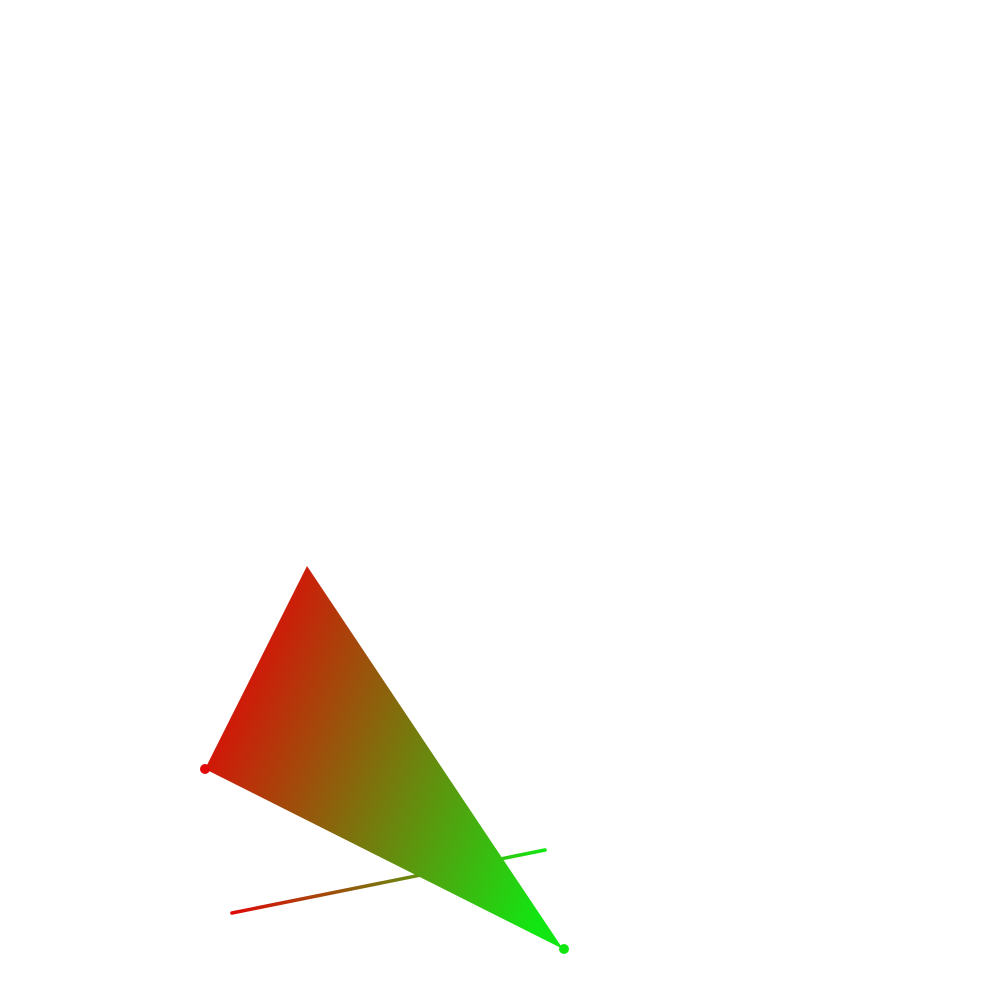  Describe the element at coordinates (384, 757) in the screenshot. I see `gradient-triangle` at that location.